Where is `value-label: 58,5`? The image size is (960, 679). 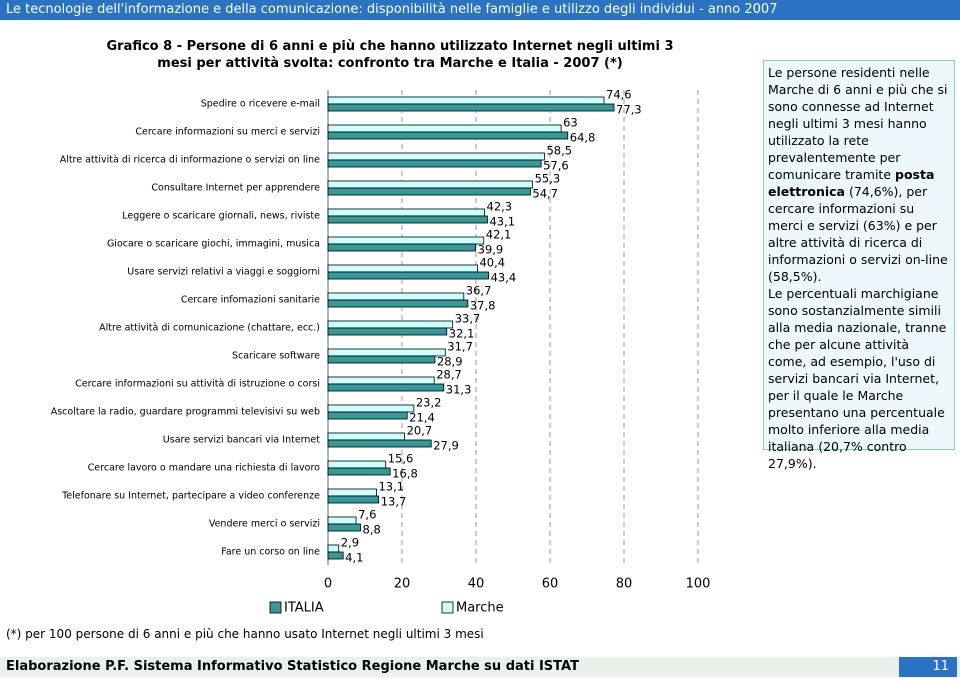
value-label: 58,5 is located at coordinates (559, 151).